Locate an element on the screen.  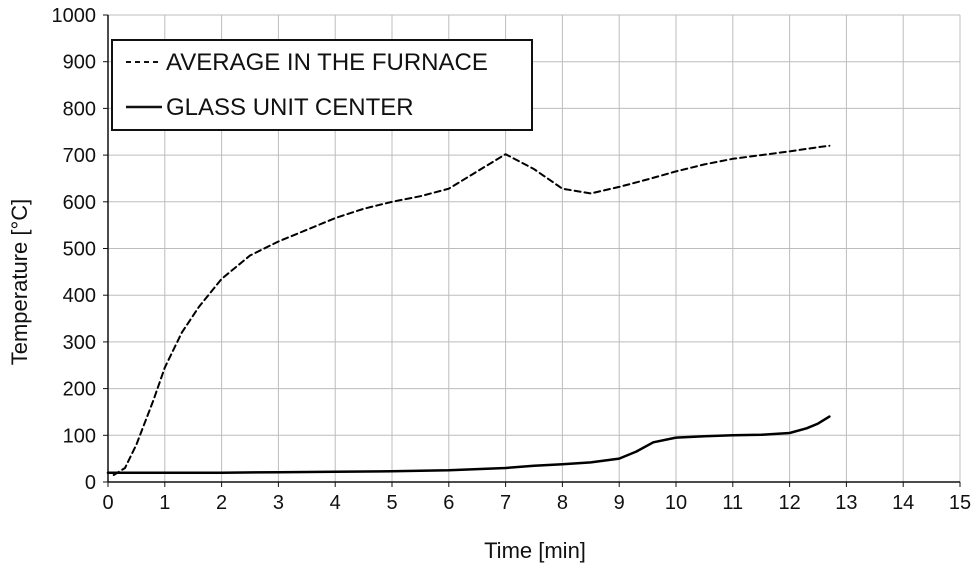
y-tick-label: 100 is located at coordinates (79, 436).